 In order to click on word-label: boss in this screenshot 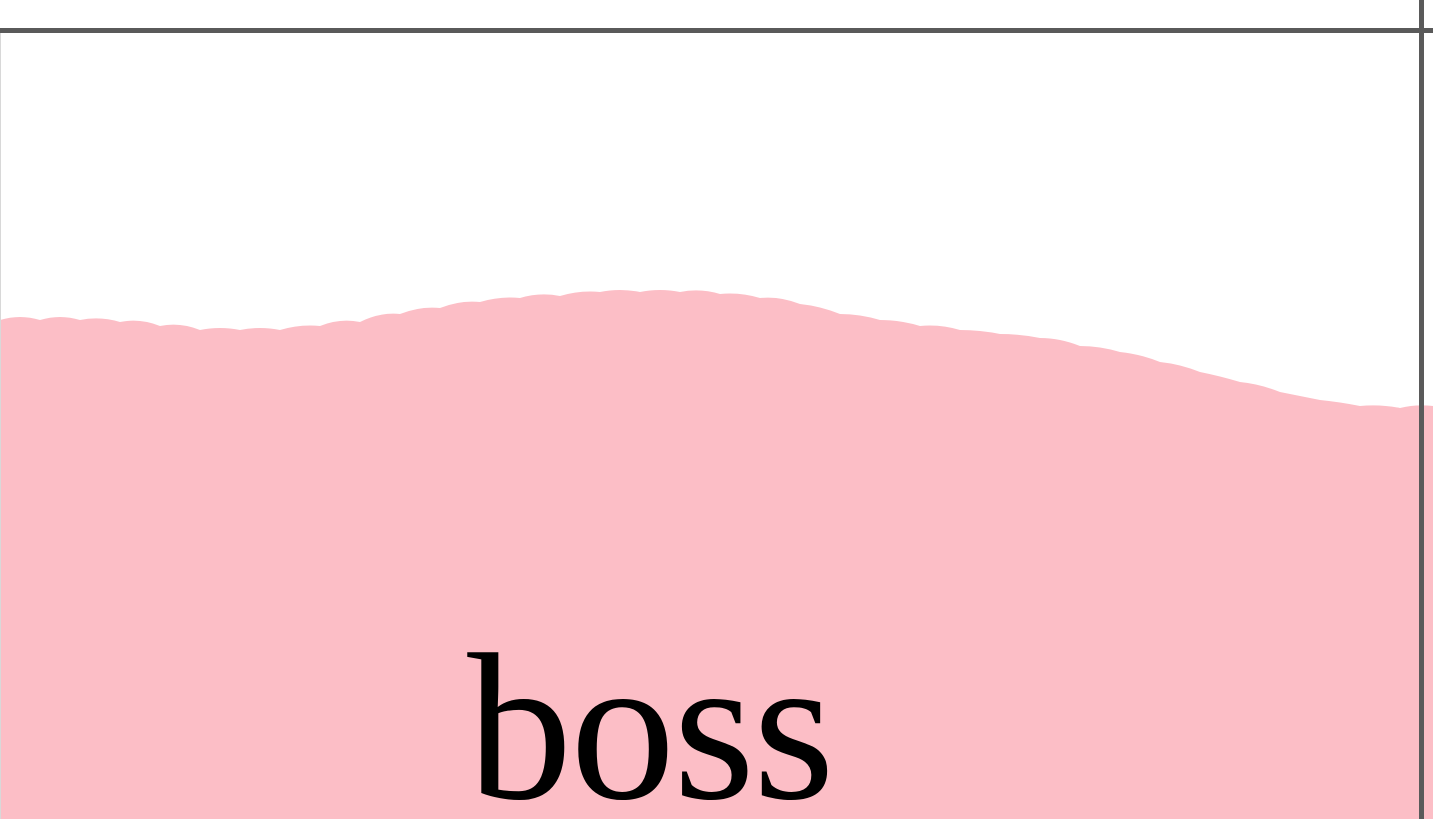, I will do `click(650, 715)`.